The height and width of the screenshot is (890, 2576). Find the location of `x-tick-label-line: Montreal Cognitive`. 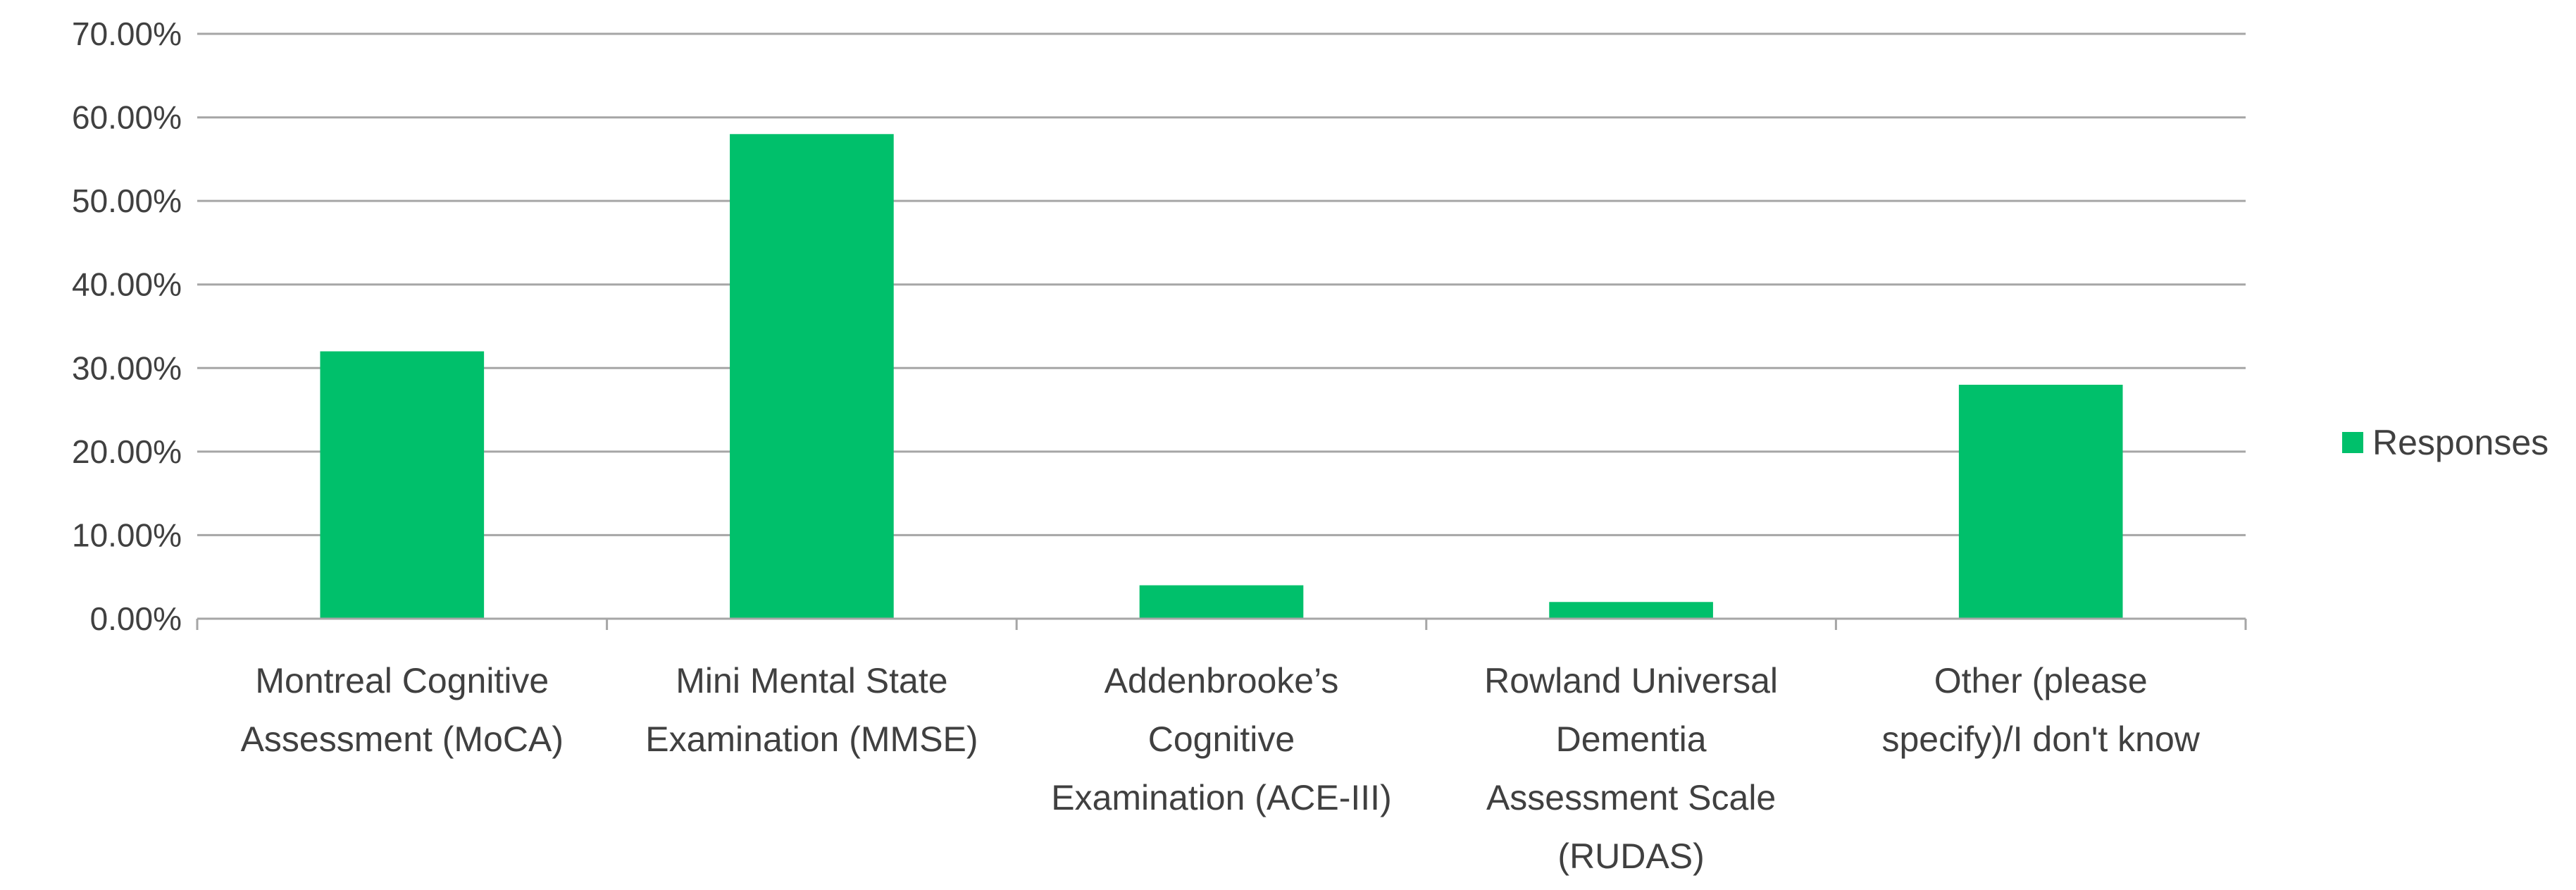

x-tick-label-line: Montreal Cognitive is located at coordinates (402, 680).